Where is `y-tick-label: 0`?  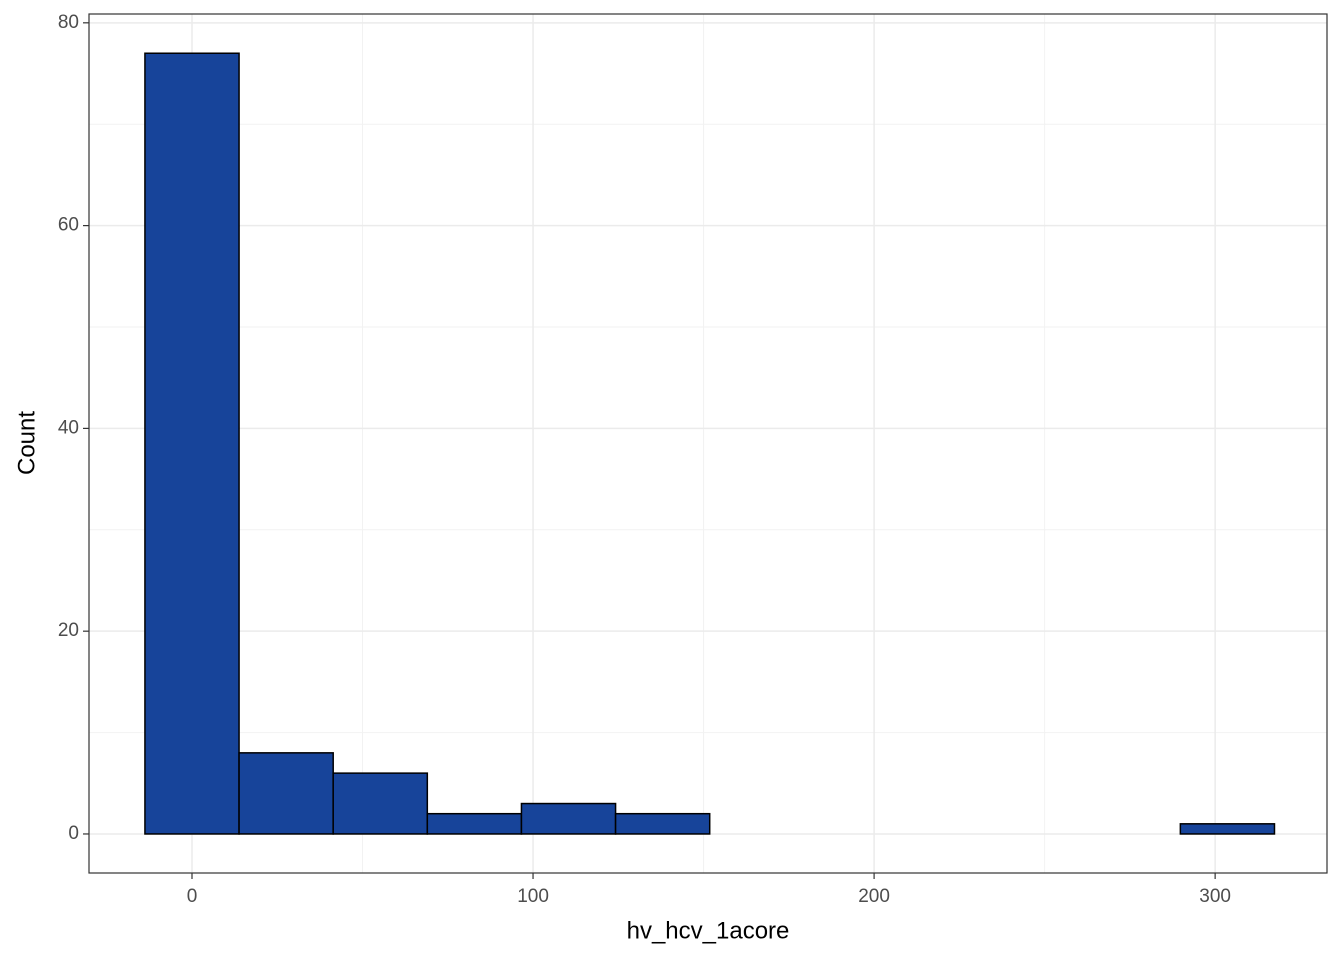
y-tick-label: 0 is located at coordinates (73, 833).